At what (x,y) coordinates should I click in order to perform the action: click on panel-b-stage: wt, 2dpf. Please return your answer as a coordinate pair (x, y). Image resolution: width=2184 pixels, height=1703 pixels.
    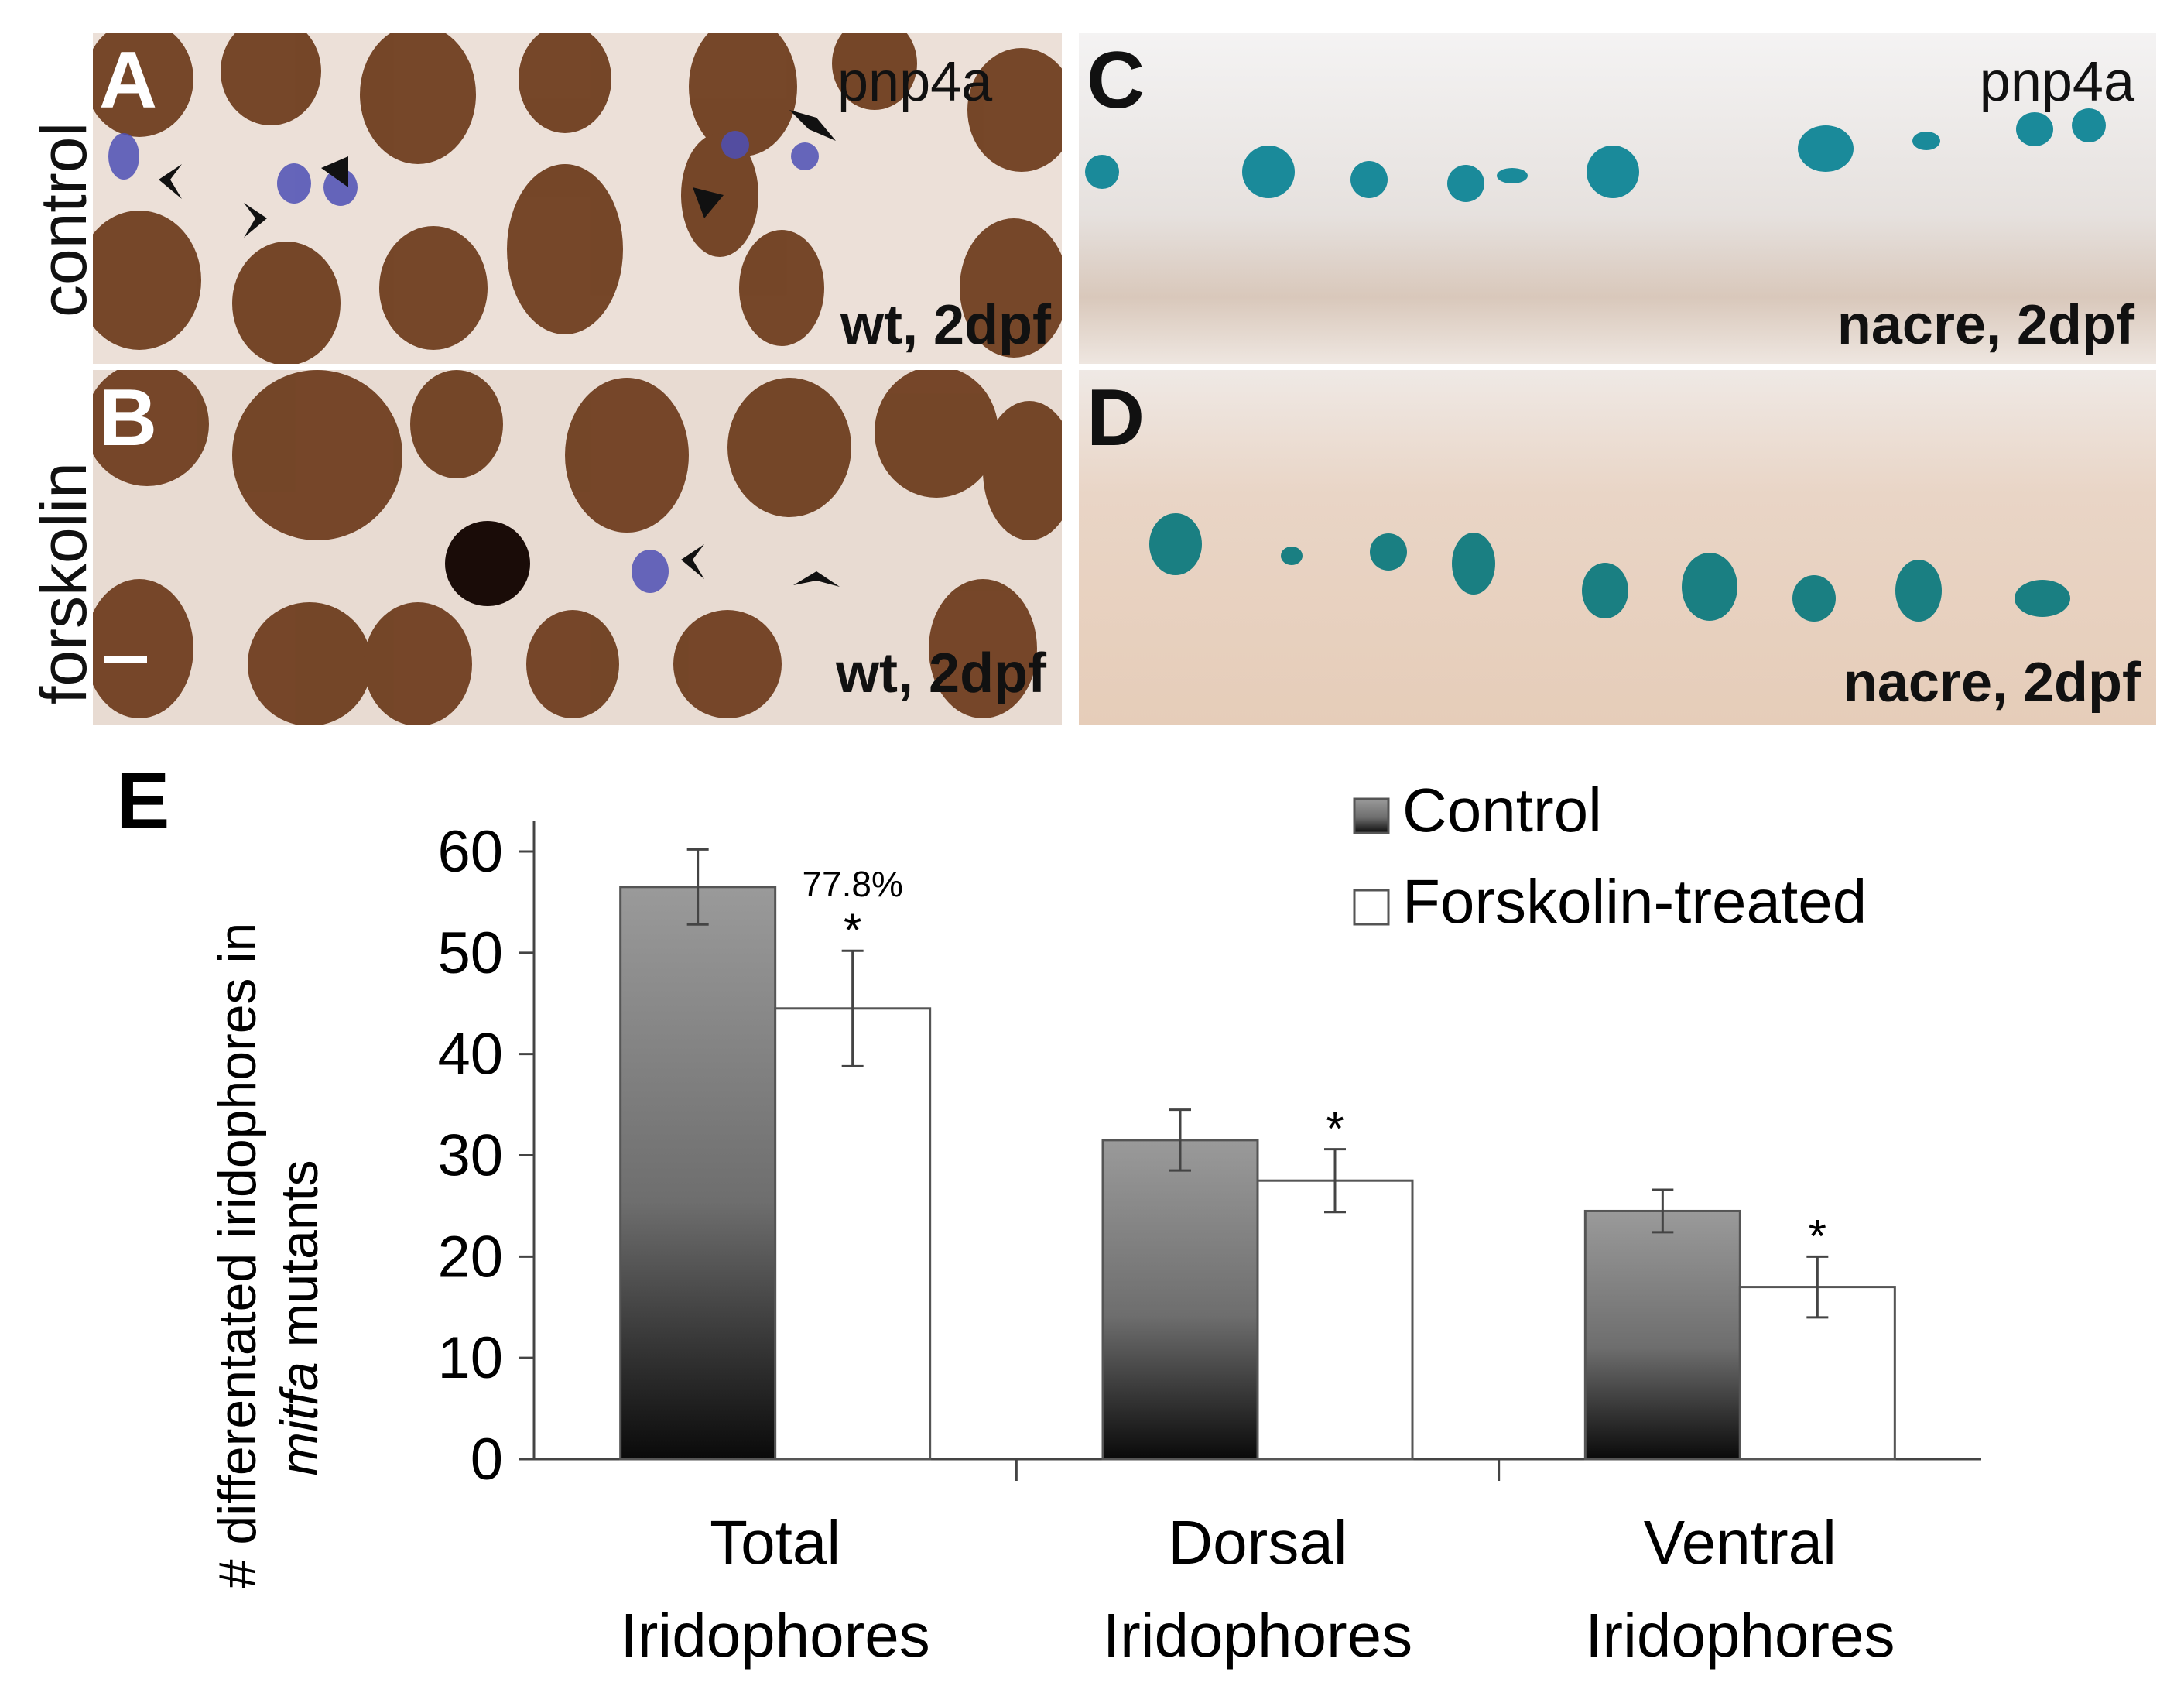
    Looking at the image, I should click on (941, 673).